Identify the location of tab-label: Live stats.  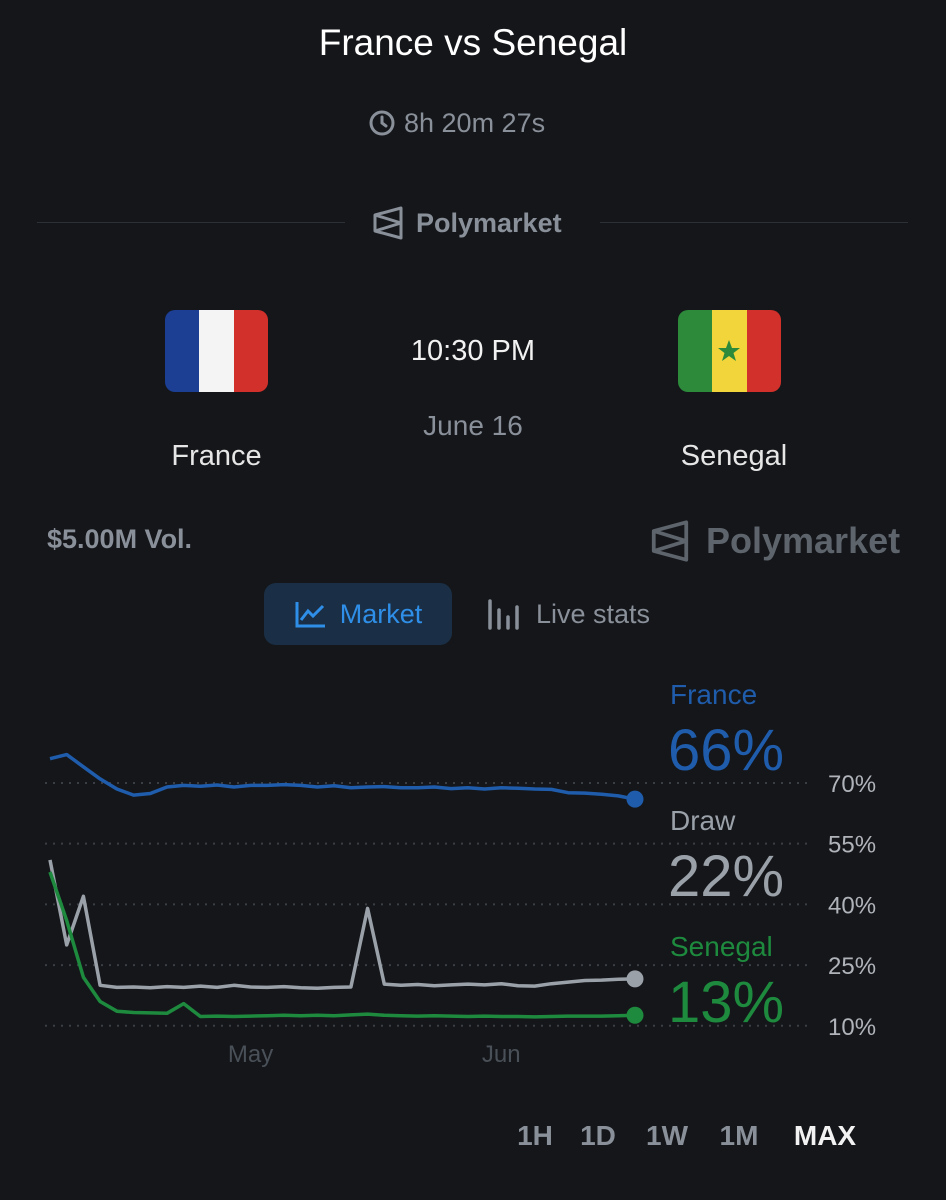
(593, 613).